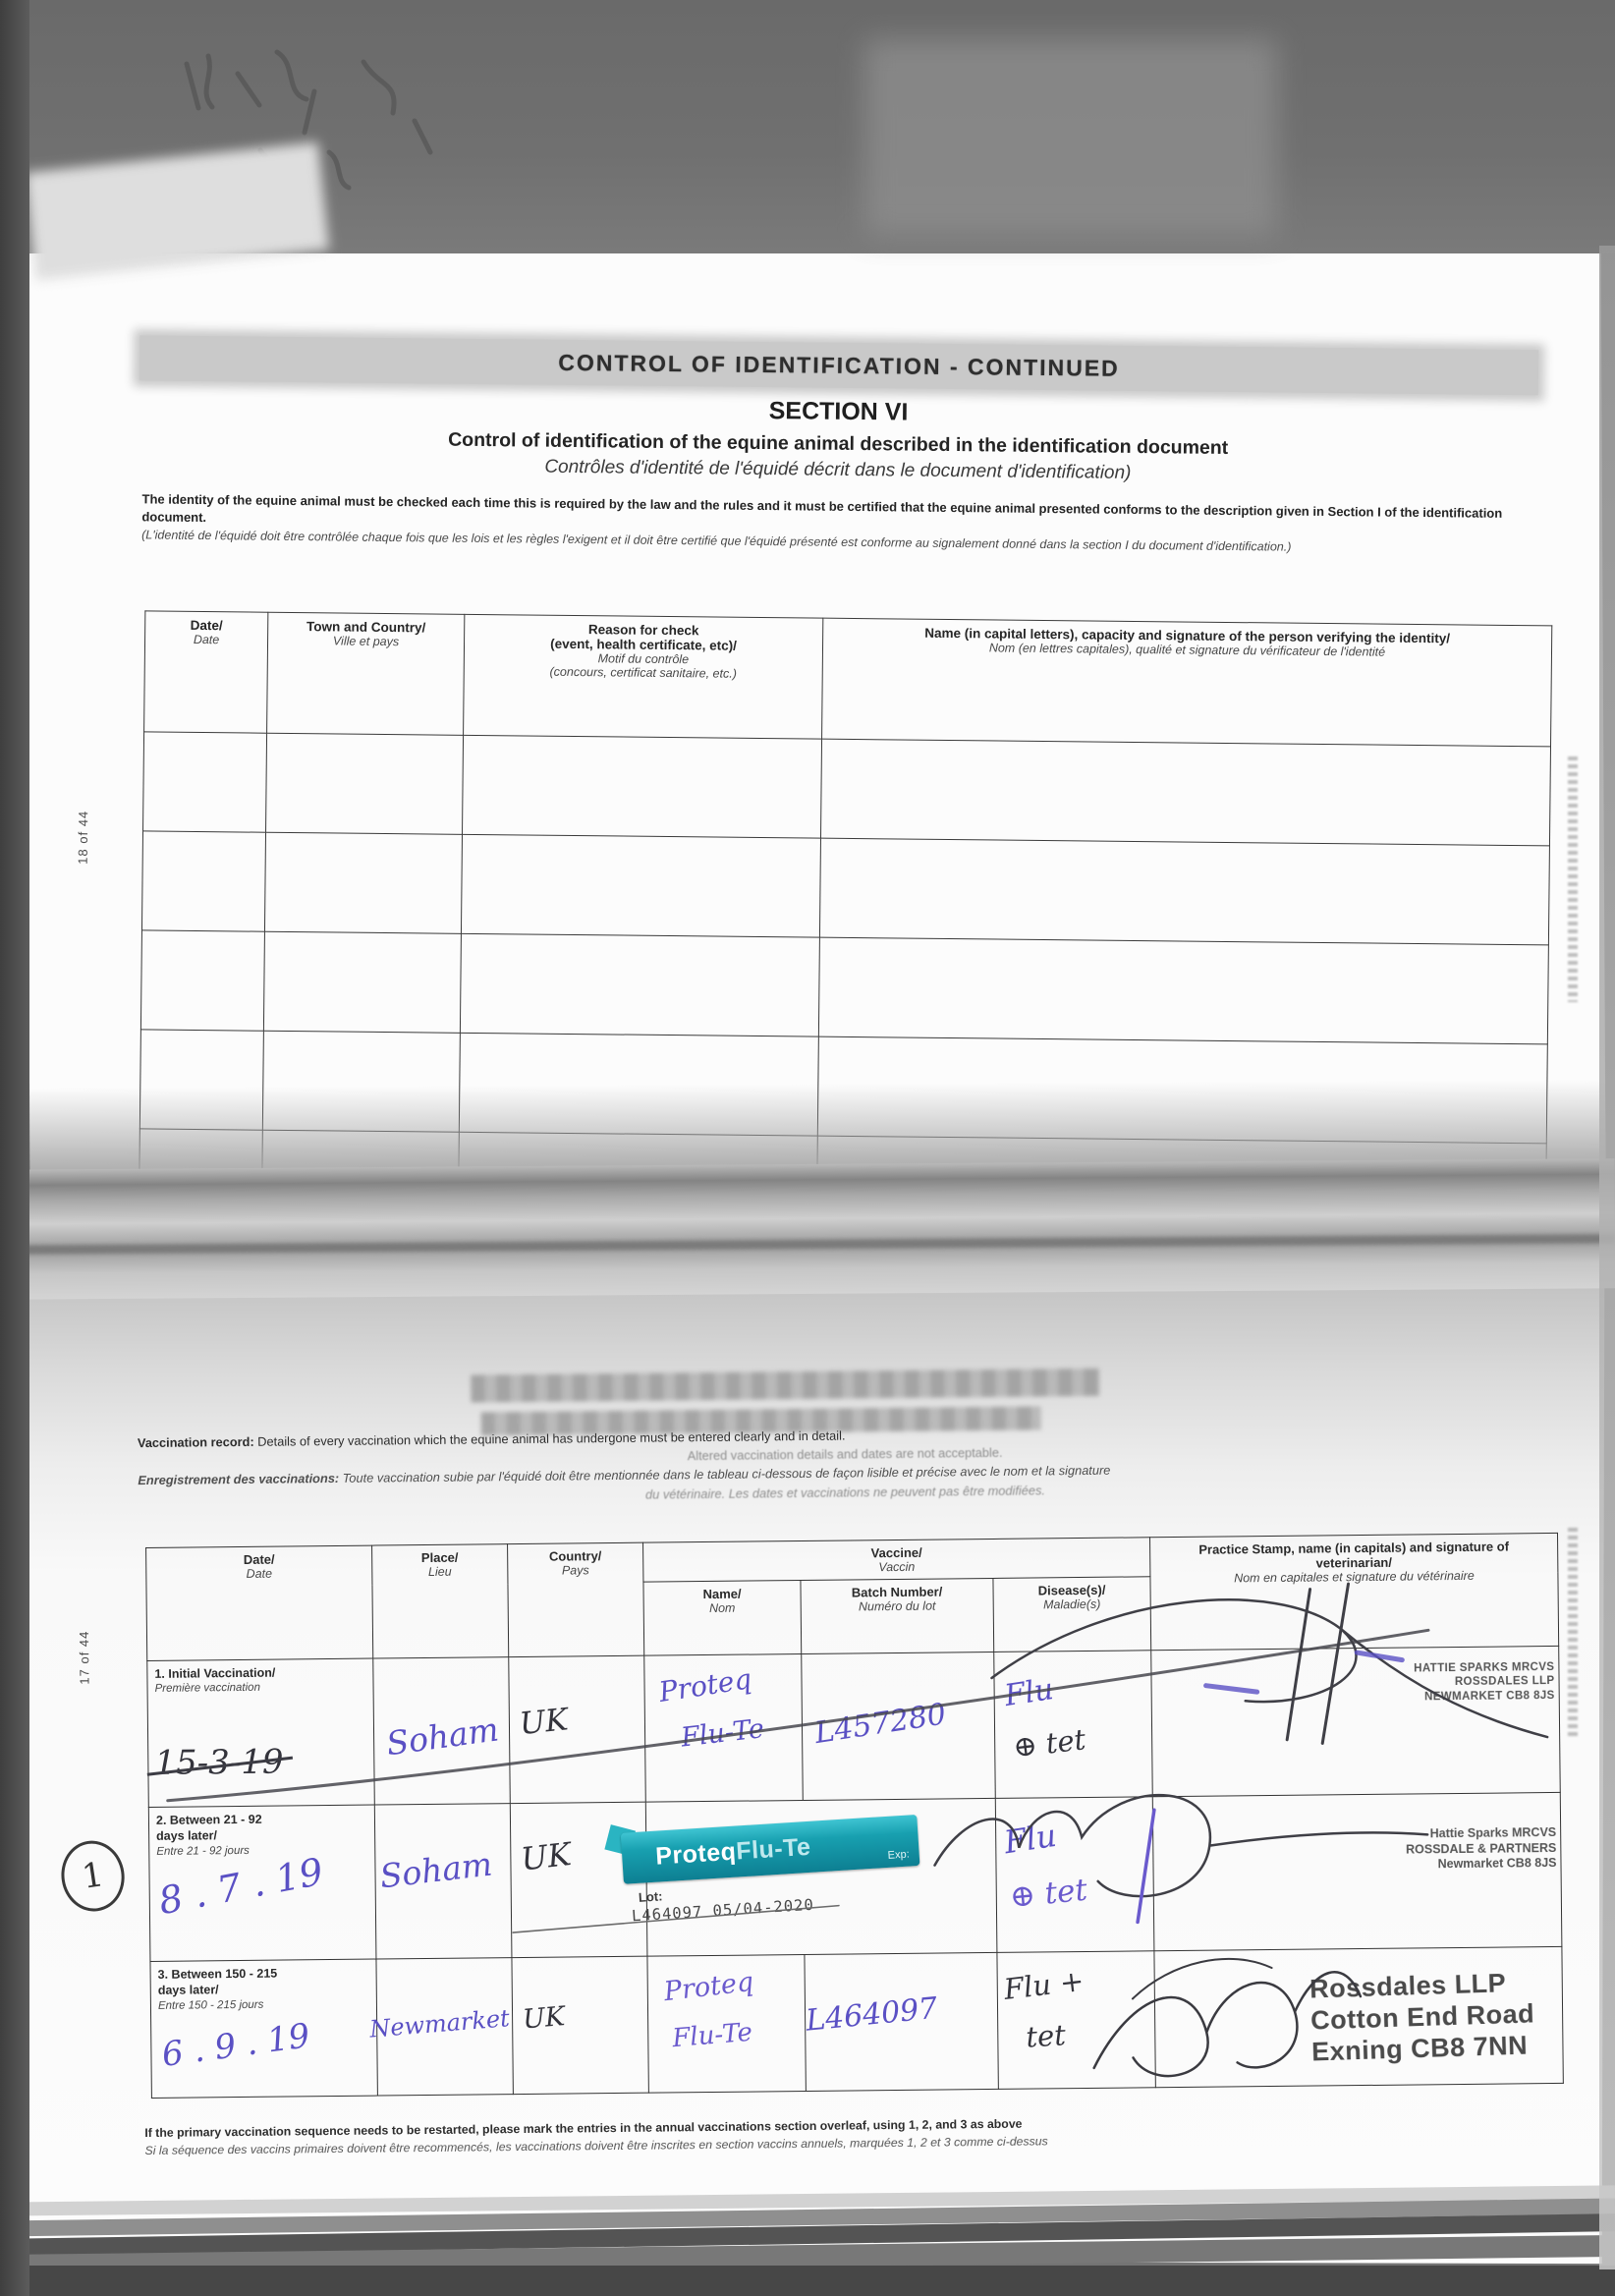  What do you see at coordinates (1071, 137) in the screenshot?
I see `scanner-glare` at bounding box center [1071, 137].